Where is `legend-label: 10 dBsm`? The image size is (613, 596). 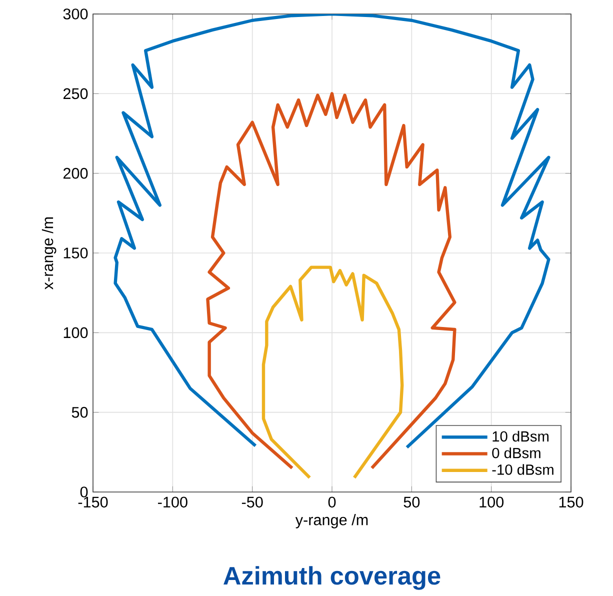 legend-label: 10 dBsm is located at coordinates (520, 436).